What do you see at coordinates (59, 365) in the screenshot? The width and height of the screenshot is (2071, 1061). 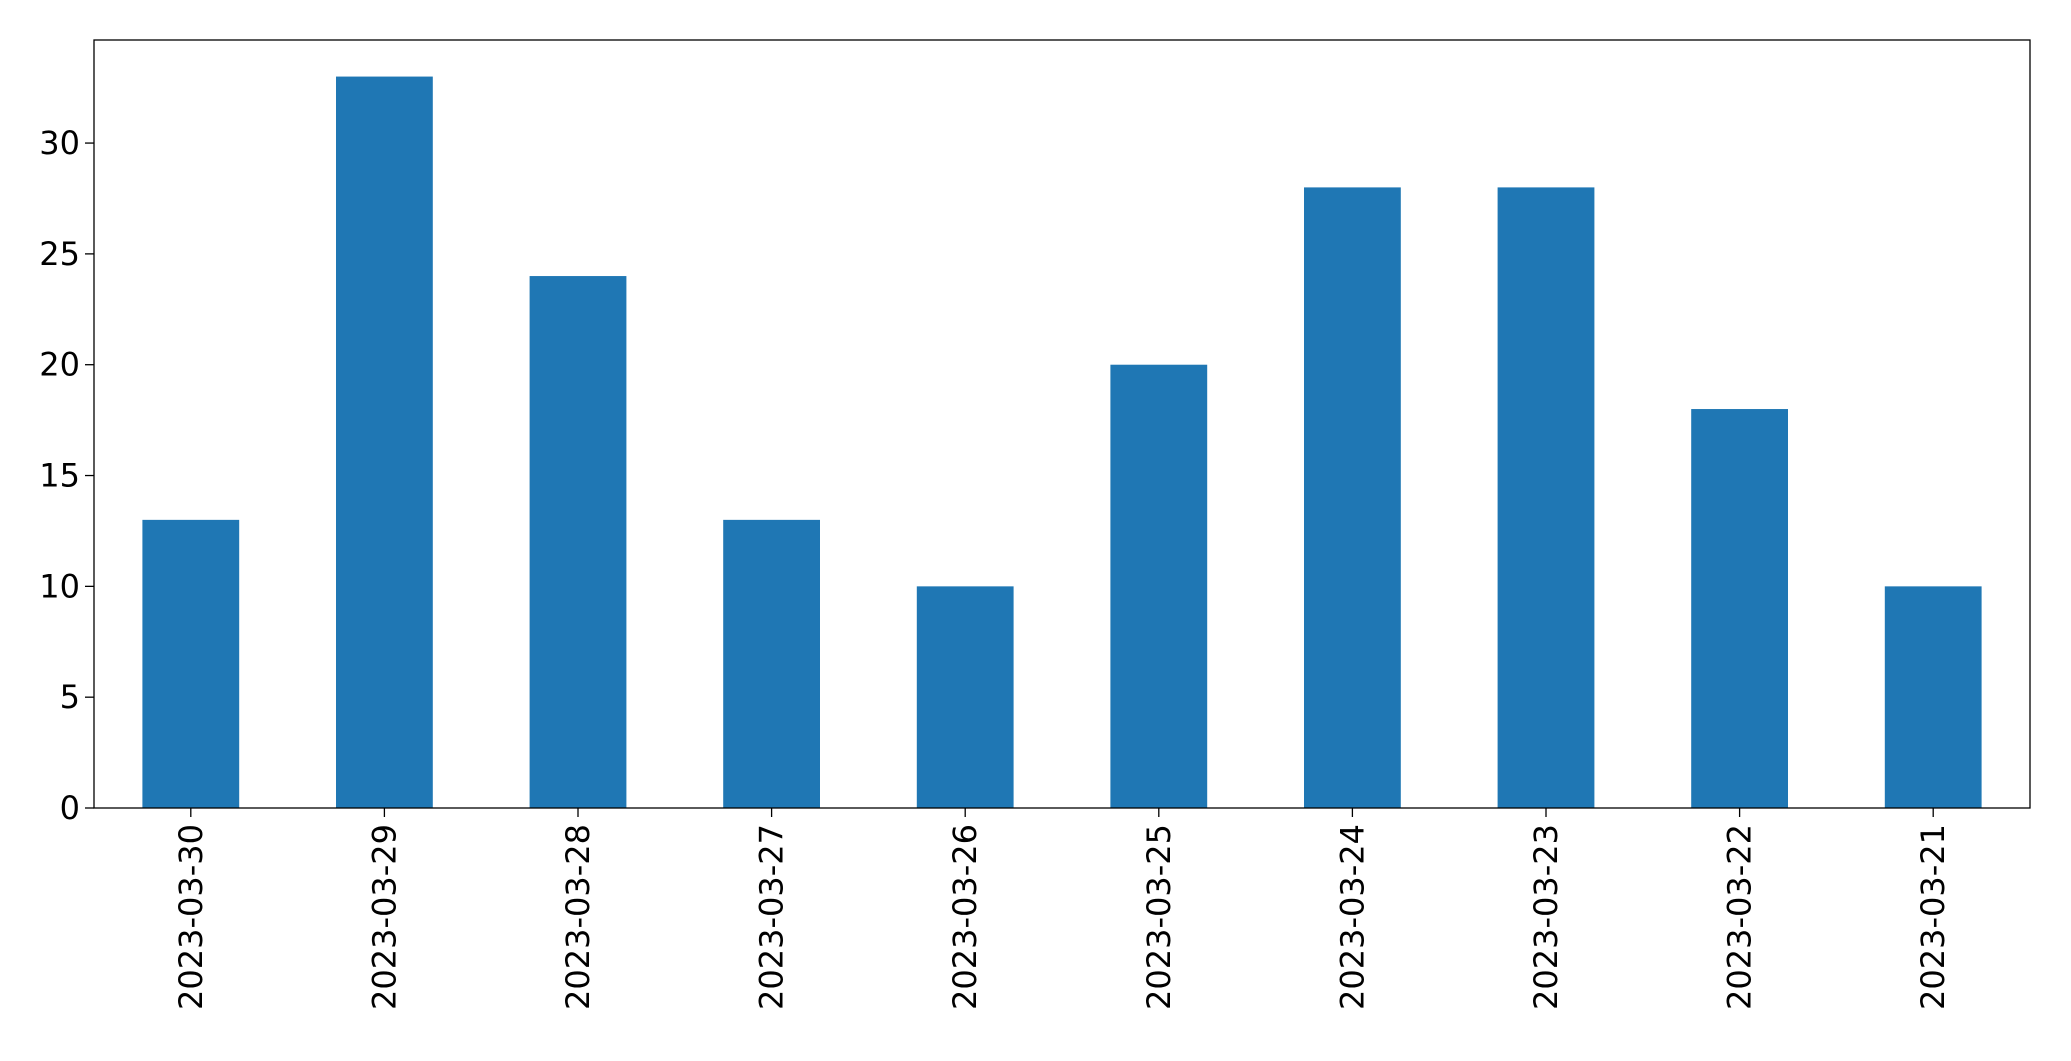 I see `y-tick-label: 20` at bounding box center [59, 365].